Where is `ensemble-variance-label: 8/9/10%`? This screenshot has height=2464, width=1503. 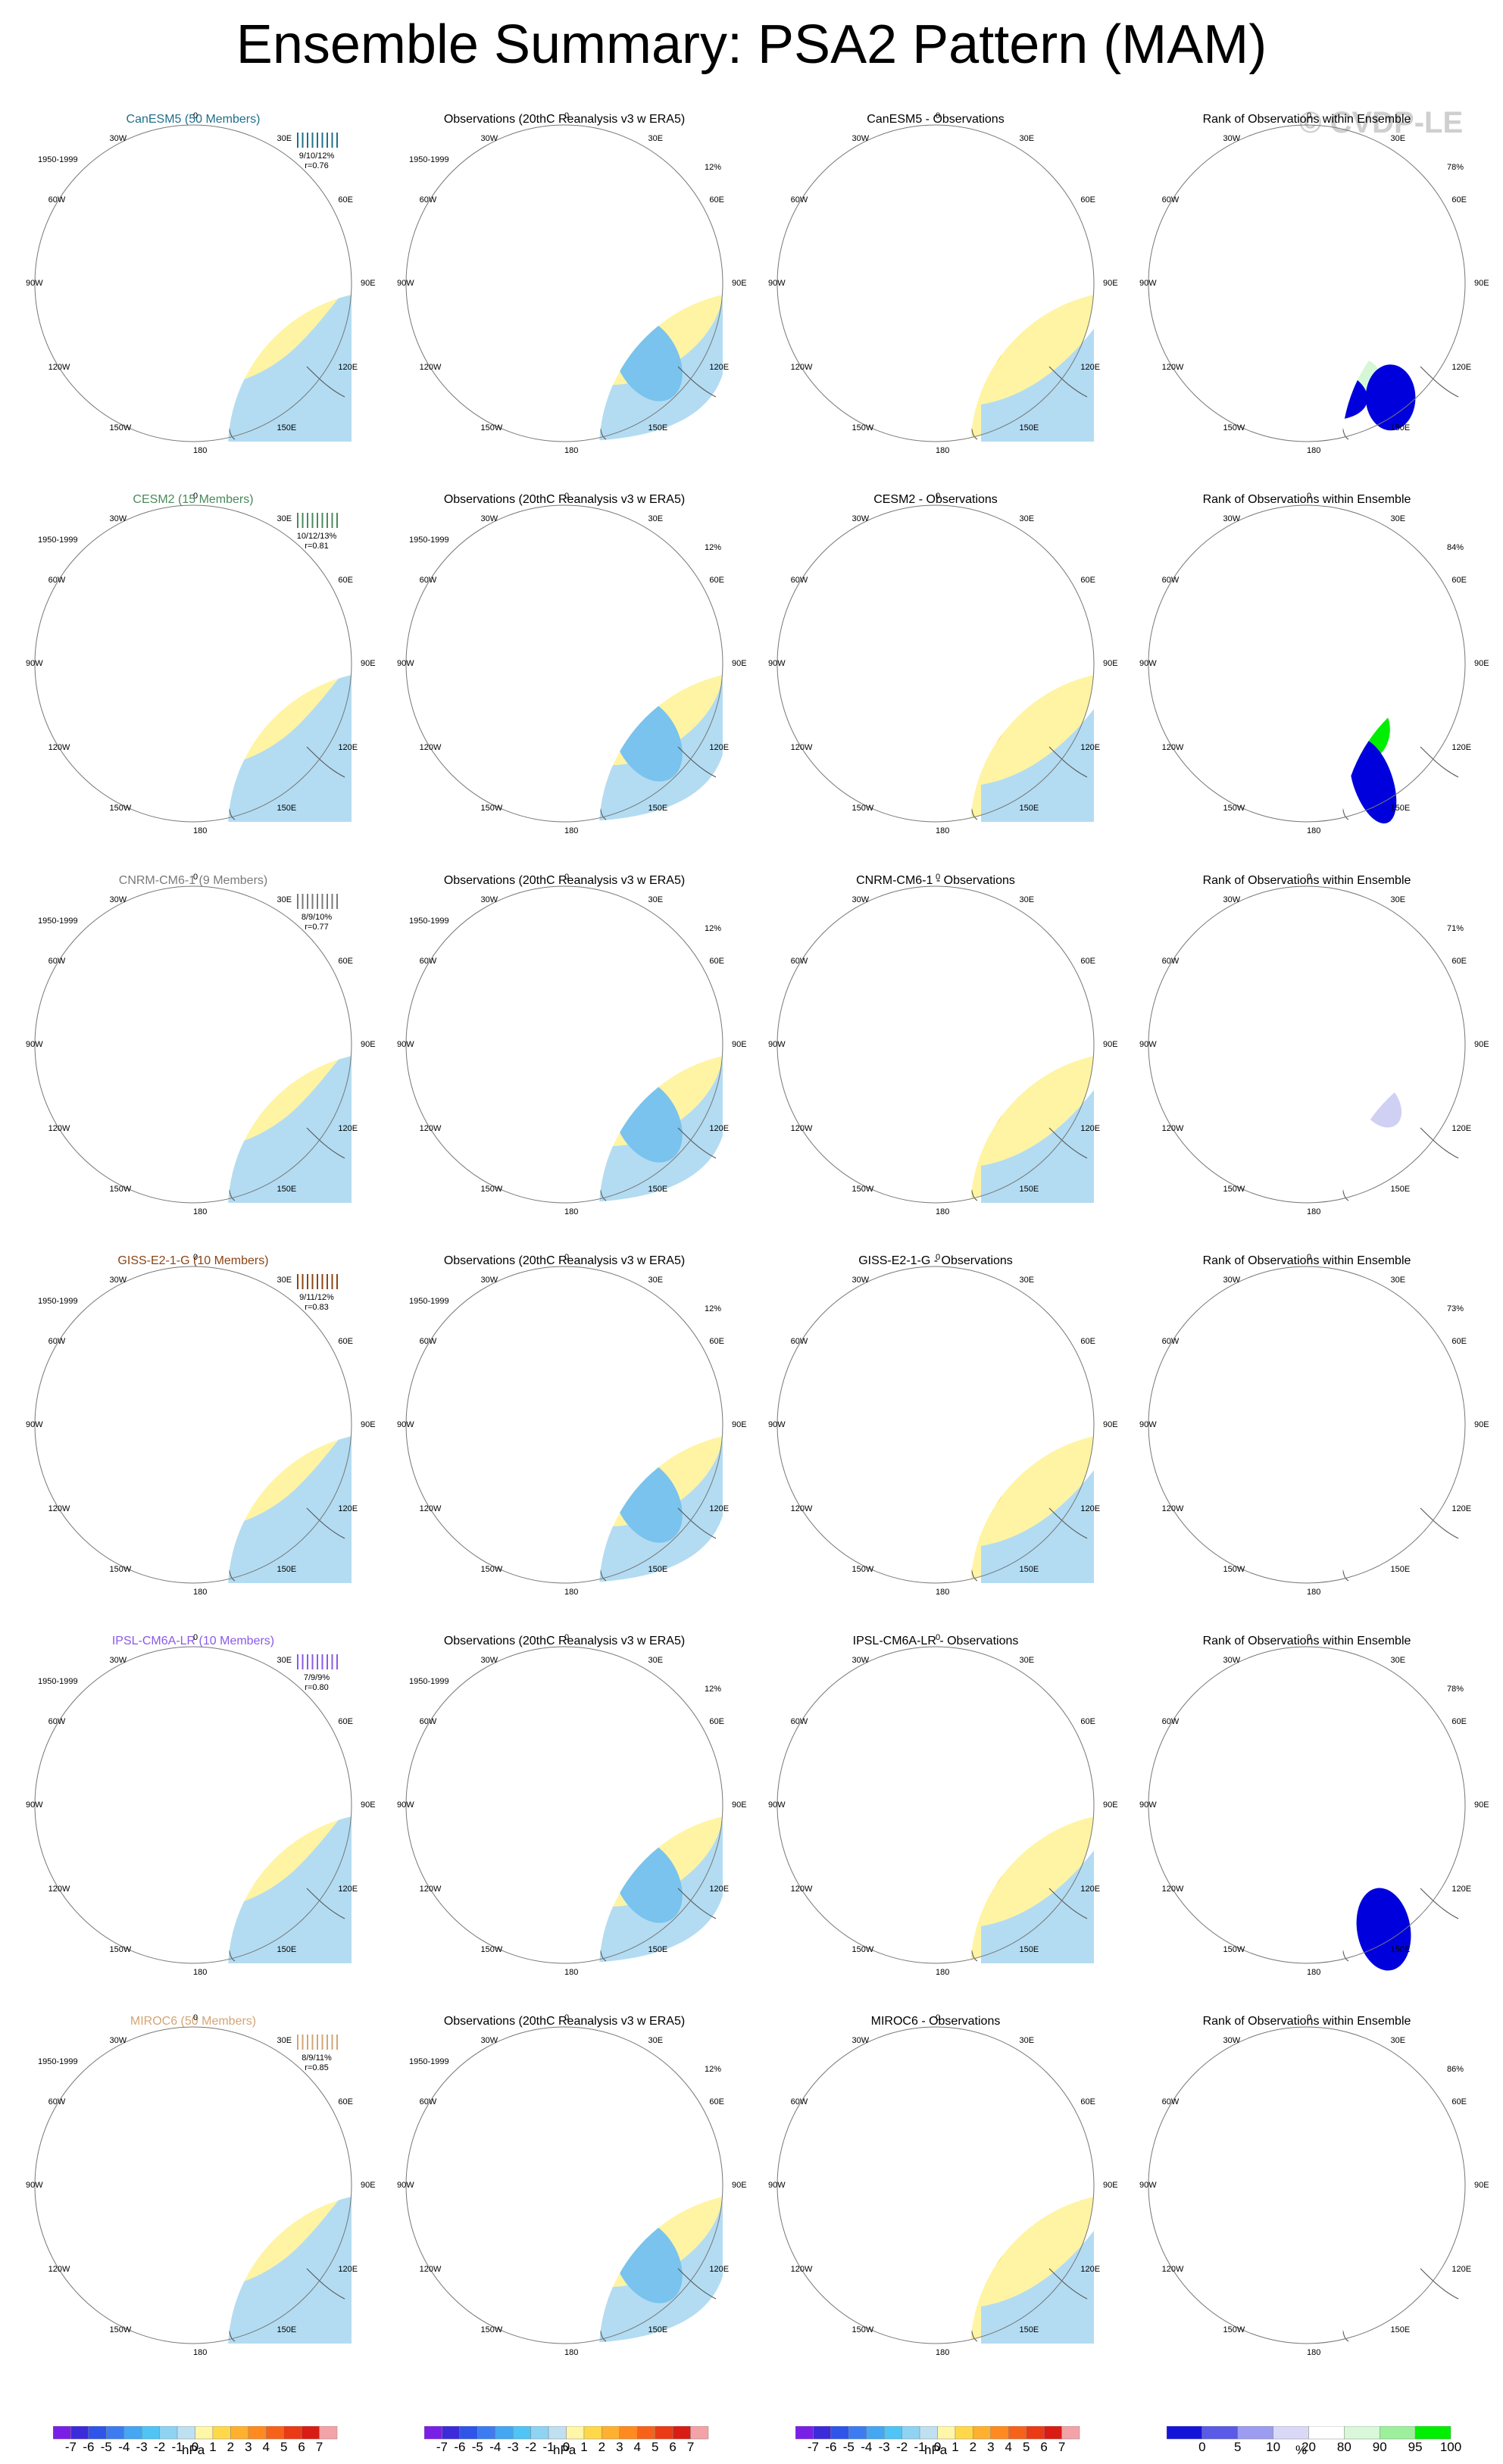 ensemble-variance-label: 8/9/10% is located at coordinates (317, 917).